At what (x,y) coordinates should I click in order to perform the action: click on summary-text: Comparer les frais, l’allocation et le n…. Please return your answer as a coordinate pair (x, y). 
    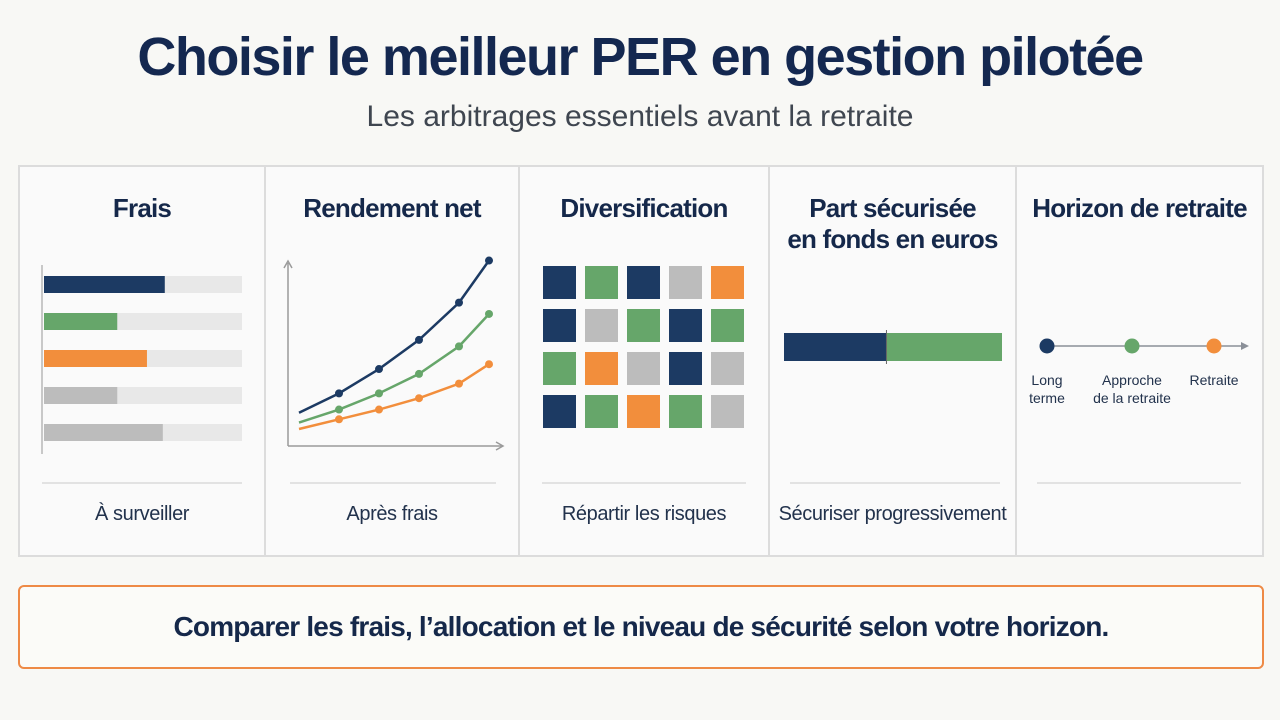
    Looking at the image, I should click on (641, 626).